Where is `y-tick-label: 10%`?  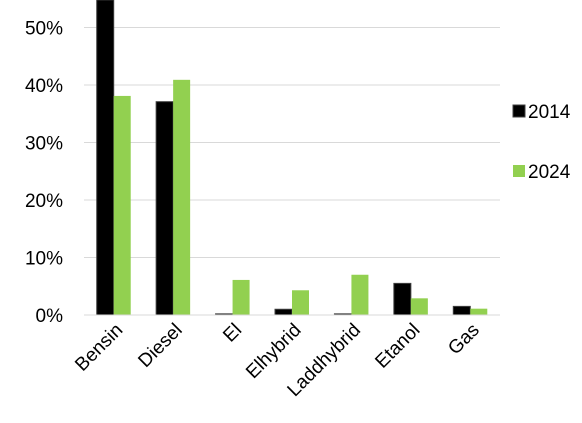
y-tick-label: 10% is located at coordinates (44, 259).